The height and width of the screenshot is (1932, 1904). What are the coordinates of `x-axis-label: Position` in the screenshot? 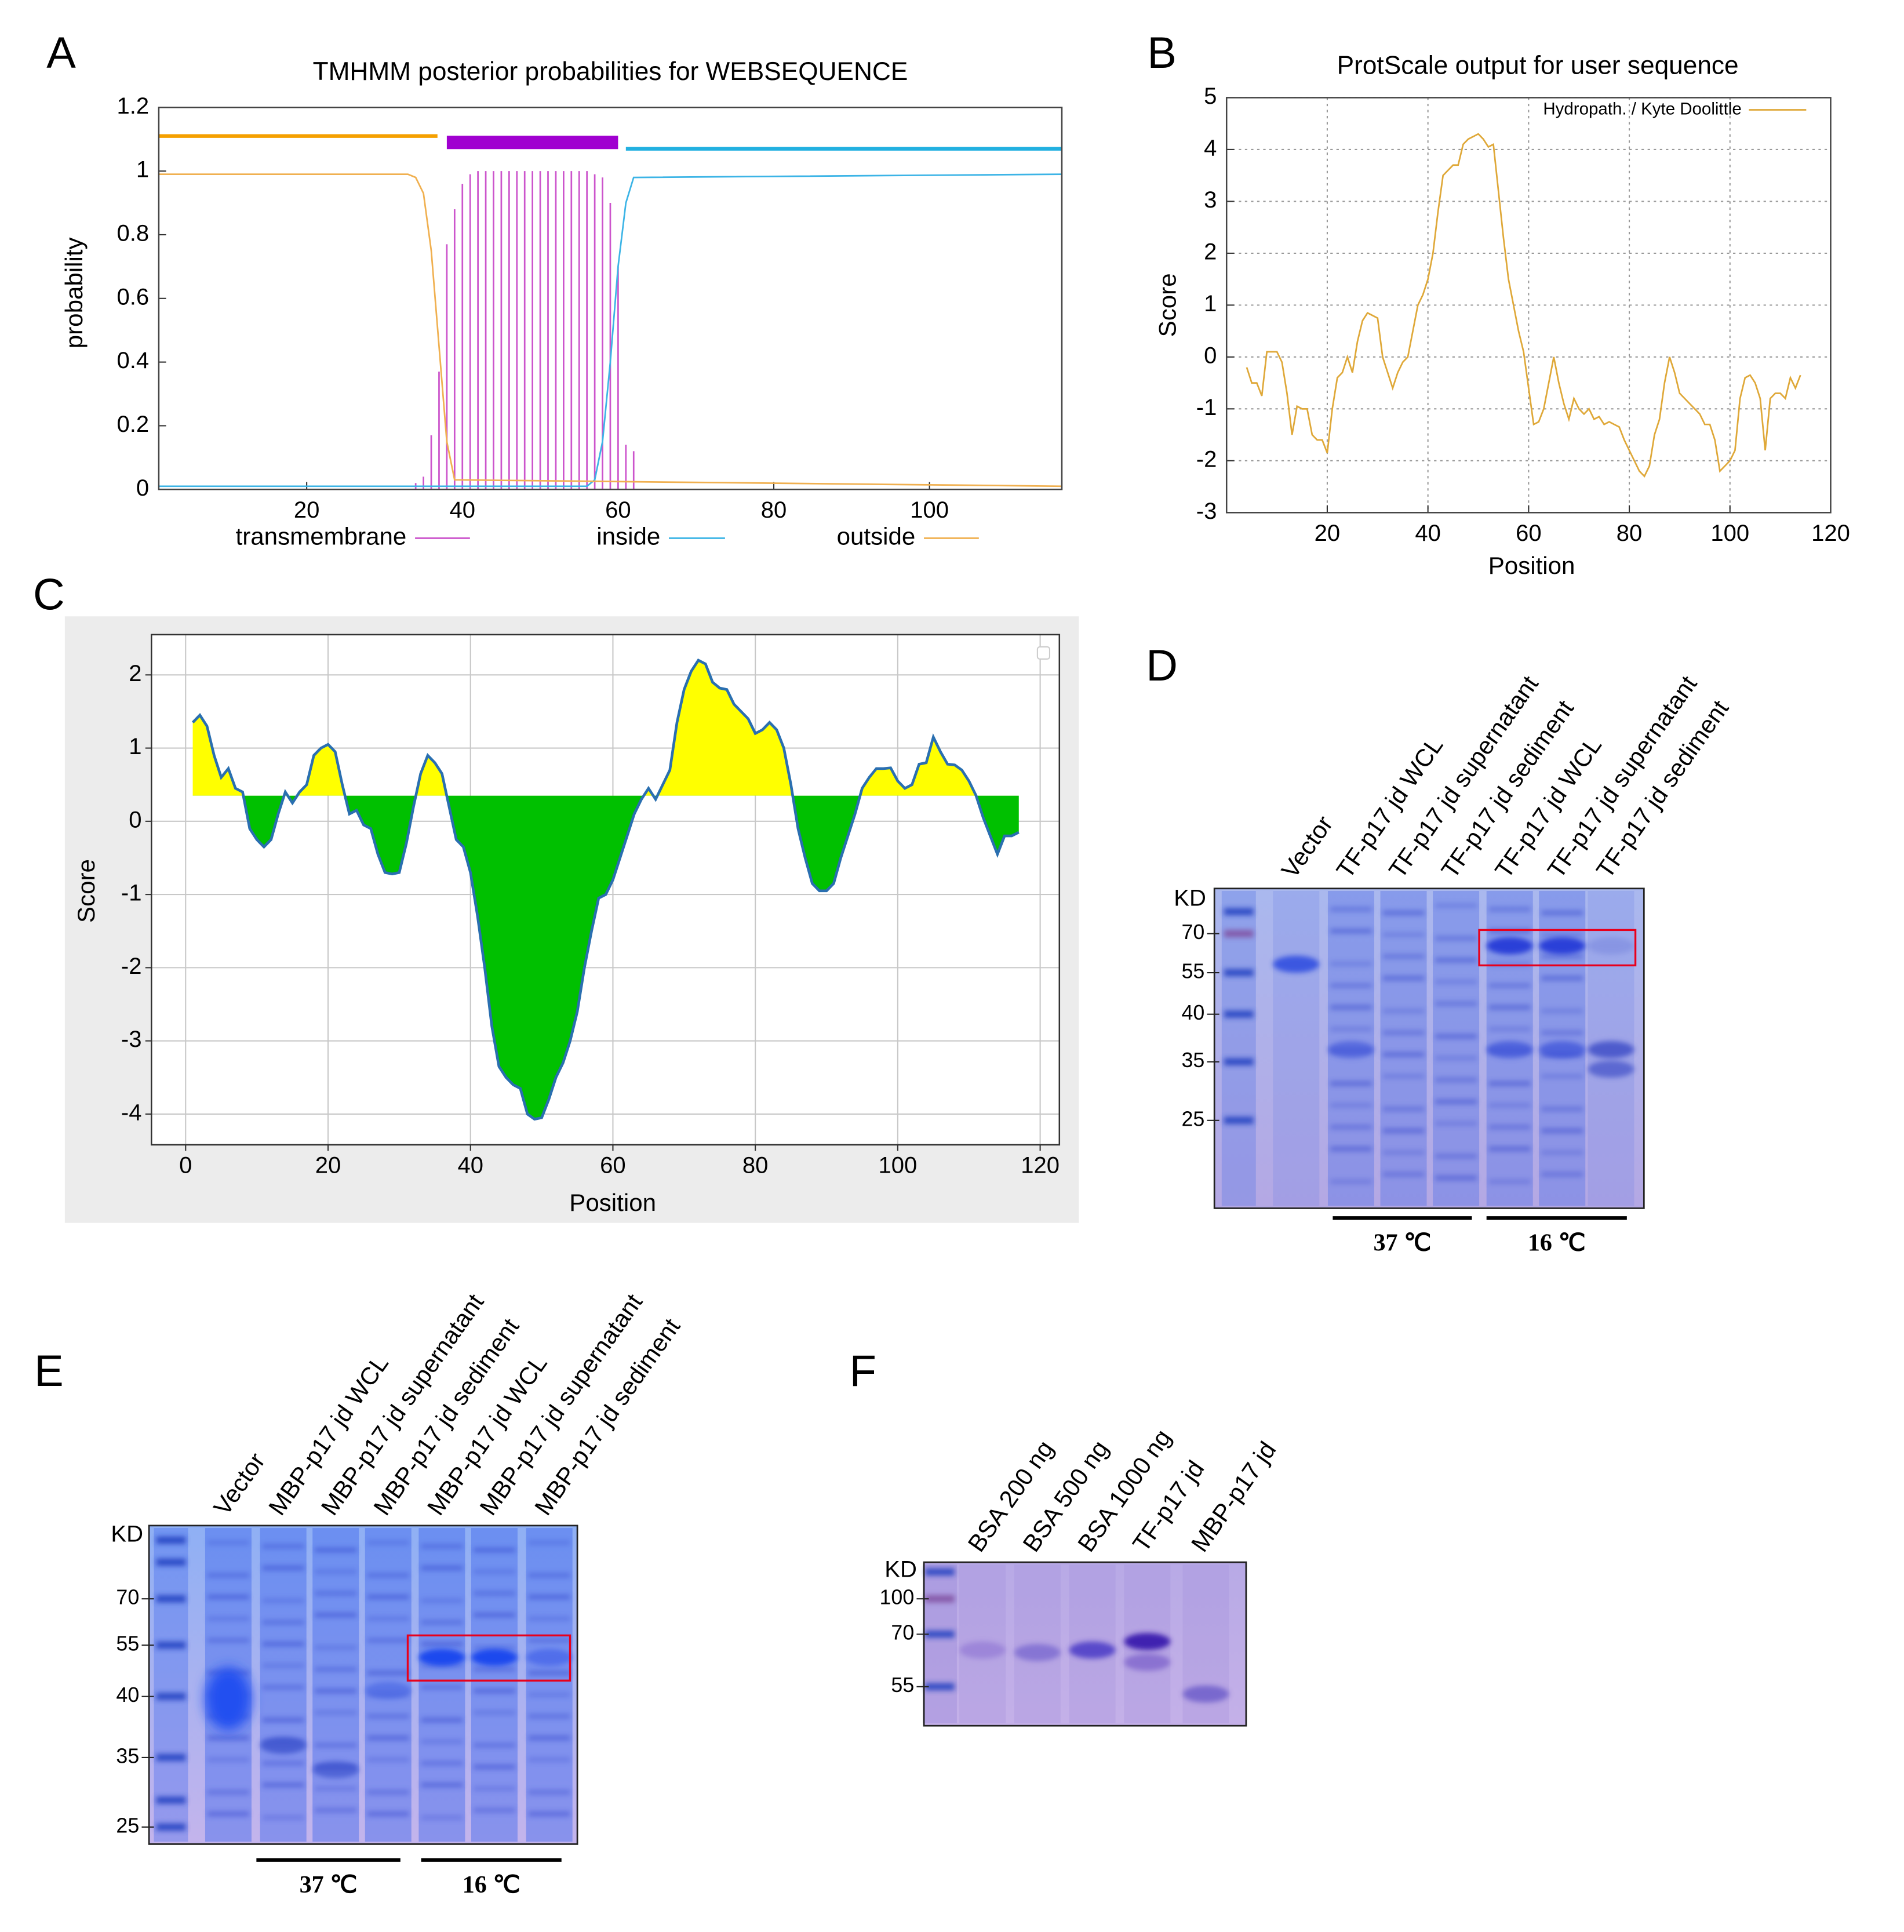 It's located at (613, 1203).